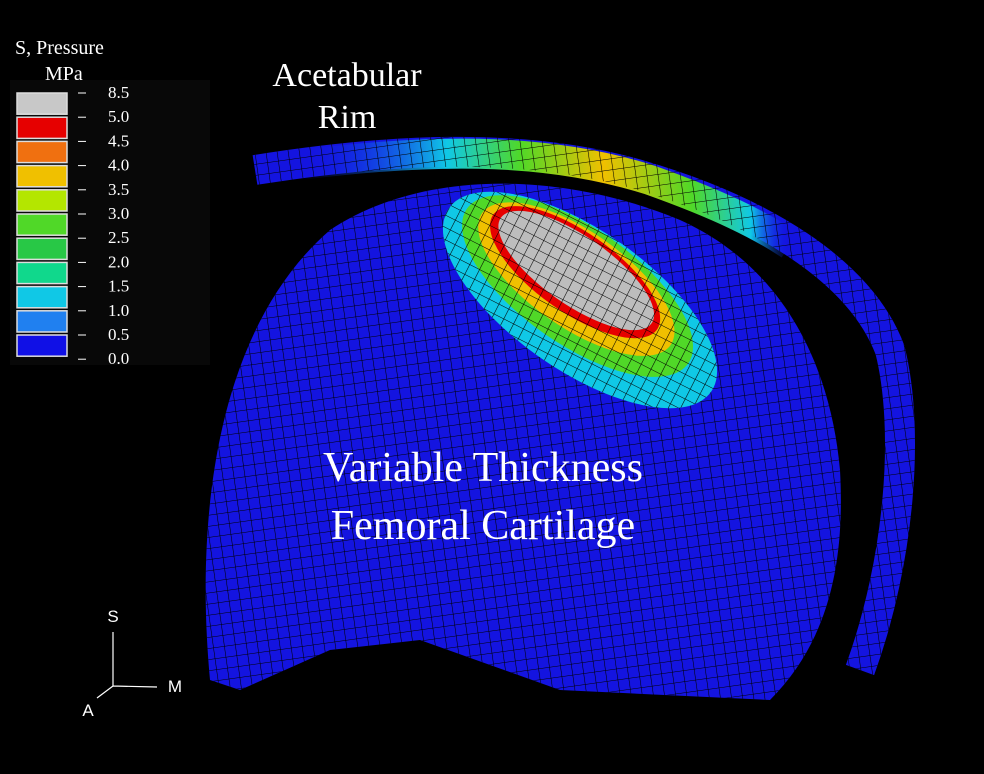 This screenshot has width=984, height=774. Describe the element at coordinates (118, 237) in the screenshot. I see `legend-label: 2.5` at that location.